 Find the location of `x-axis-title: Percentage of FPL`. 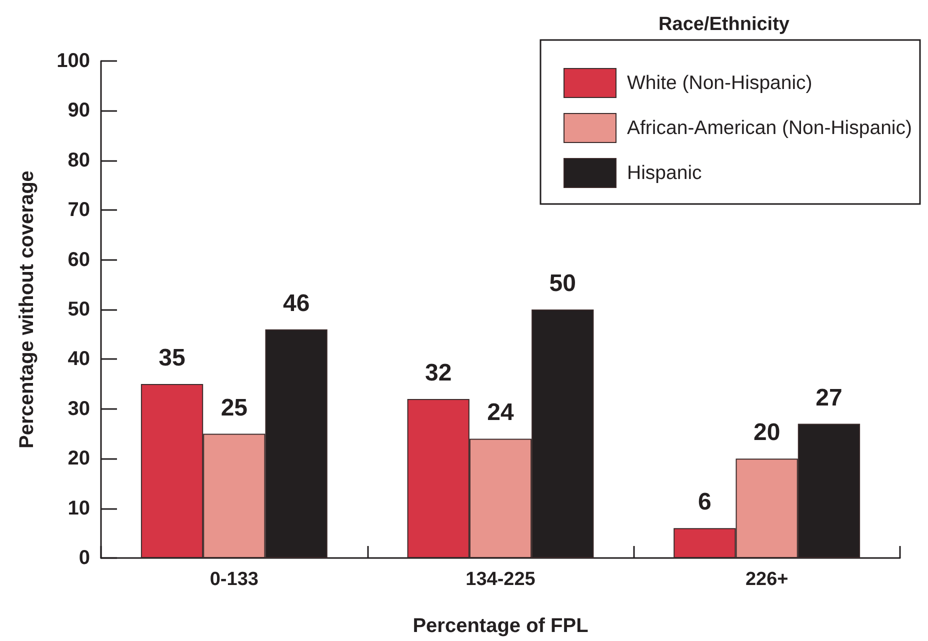

x-axis-title: Percentage of FPL is located at coordinates (500, 626).